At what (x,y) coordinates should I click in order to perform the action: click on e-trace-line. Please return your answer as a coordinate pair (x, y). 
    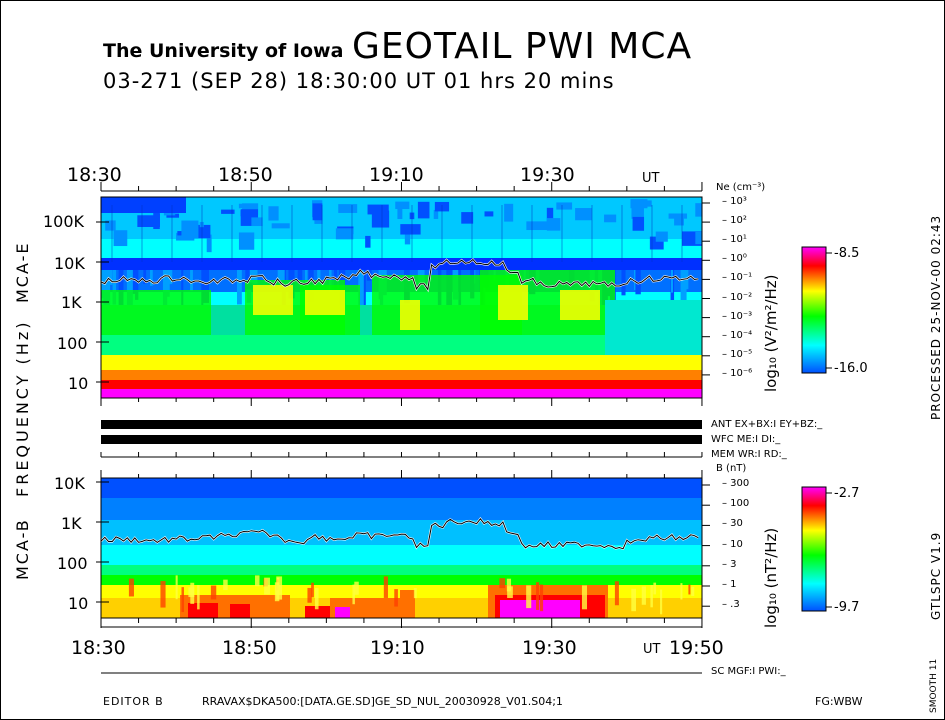
    Looking at the image, I should click on (400, 274).